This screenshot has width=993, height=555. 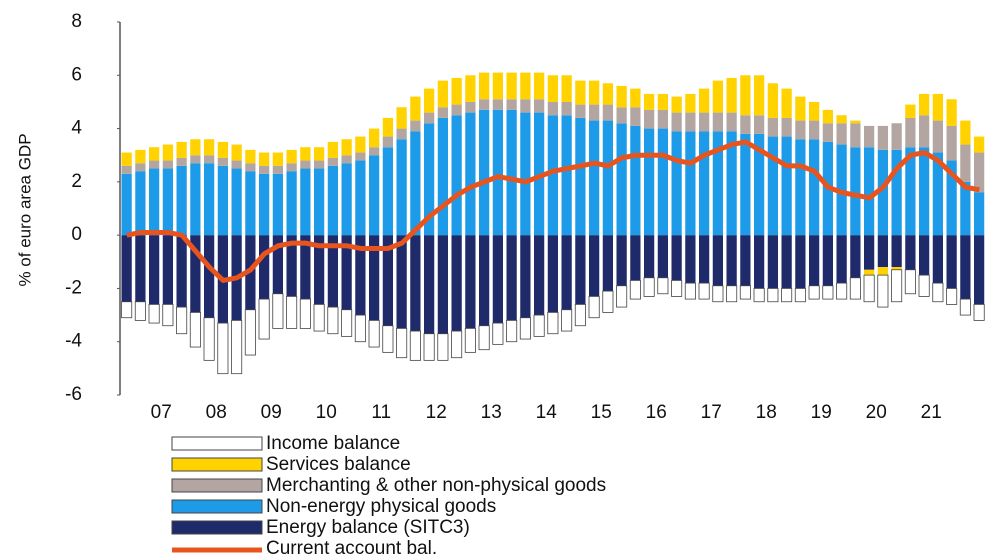 I want to click on legend-label: Services balance, so click(x=338, y=464).